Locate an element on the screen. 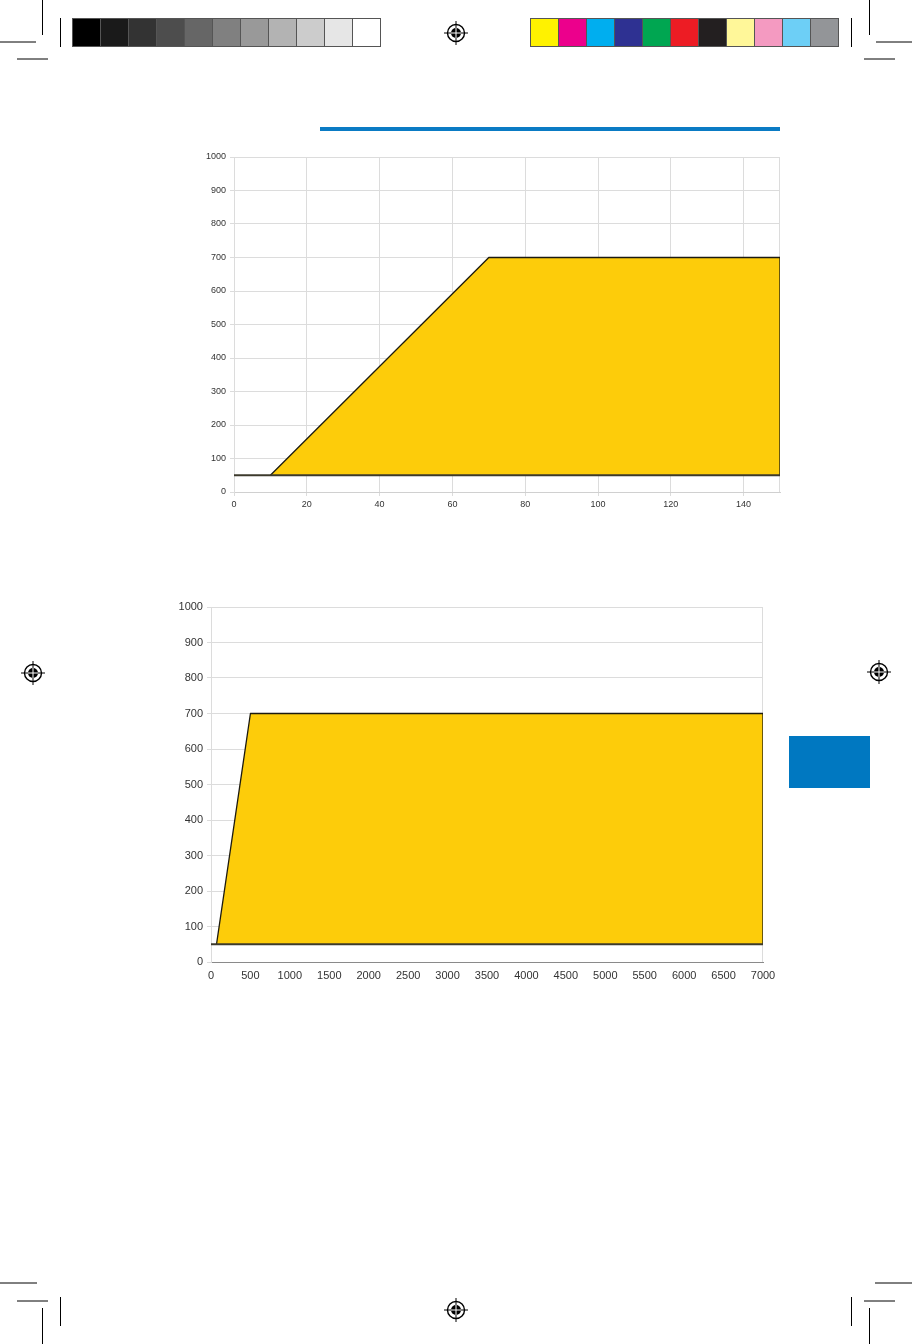 The width and height of the screenshot is (912, 1344). x-tick-label: 3500 is located at coordinates (487, 974).